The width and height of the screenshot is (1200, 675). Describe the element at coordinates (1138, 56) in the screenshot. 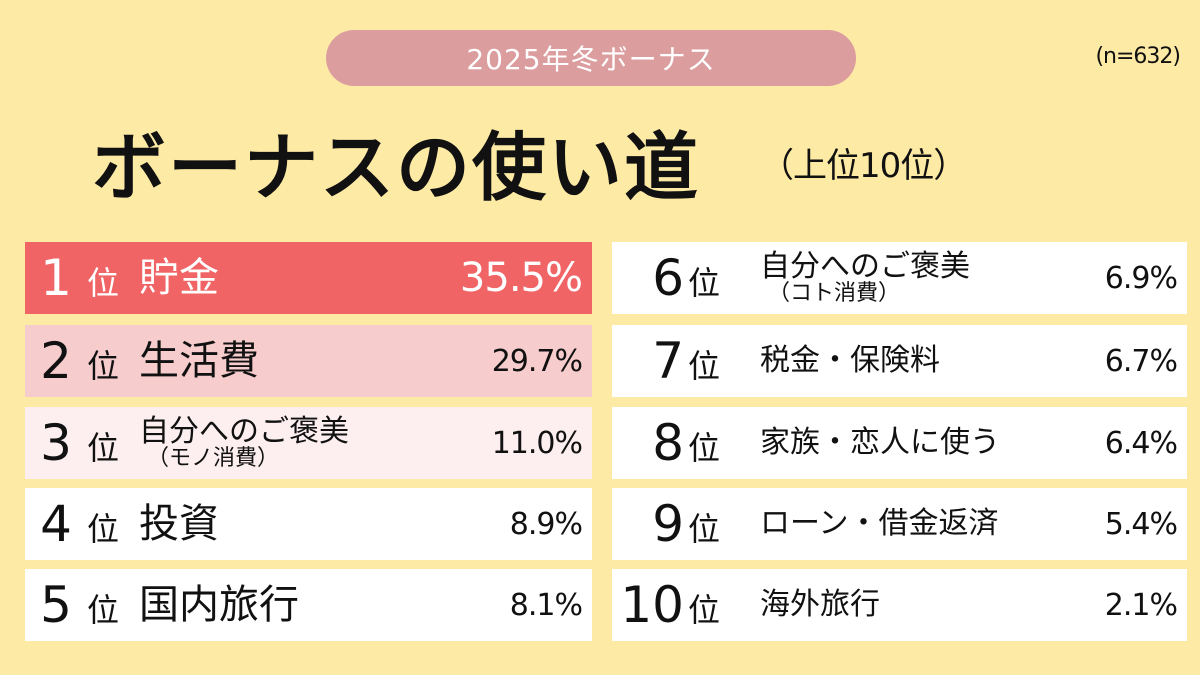

I see `sample-size: (n=632)` at that location.